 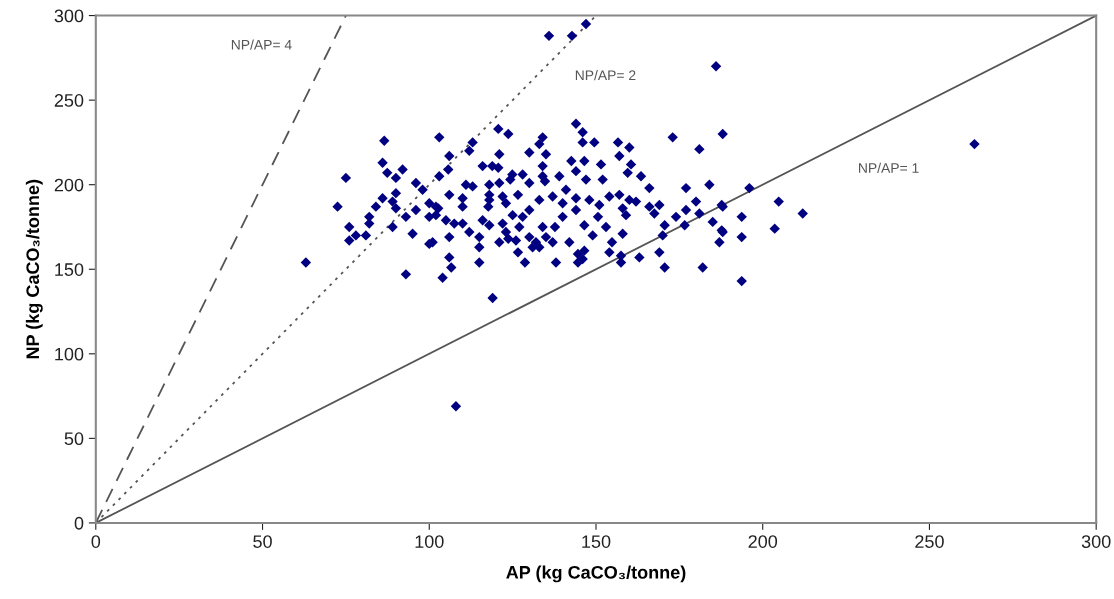 What do you see at coordinates (763, 541) in the screenshot?
I see `x-tick-label: 200` at bounding box center [763, 541].